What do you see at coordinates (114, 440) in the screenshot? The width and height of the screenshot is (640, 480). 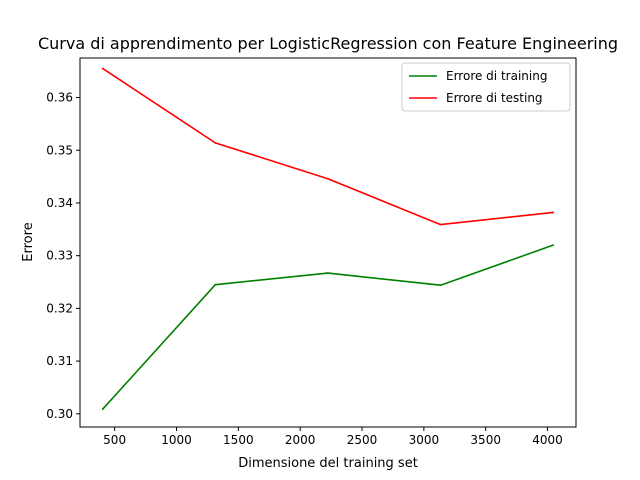 I see `x-tick-label: 500` at bounding box center [114, 440].